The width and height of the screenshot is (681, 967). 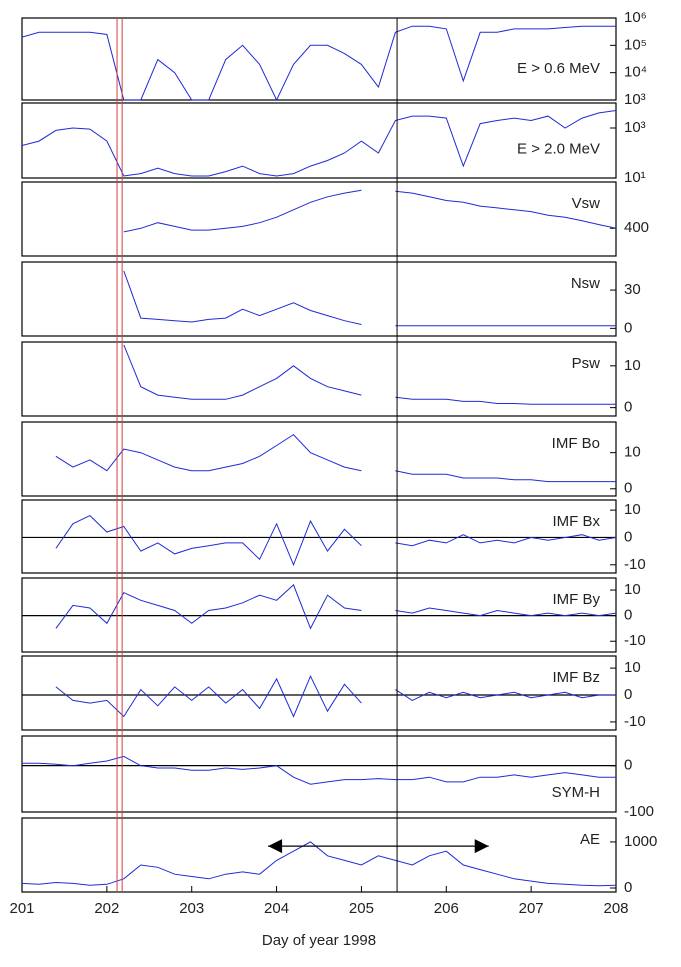 I want to click on x-tick-label: 206, so click(x=446, y=908).